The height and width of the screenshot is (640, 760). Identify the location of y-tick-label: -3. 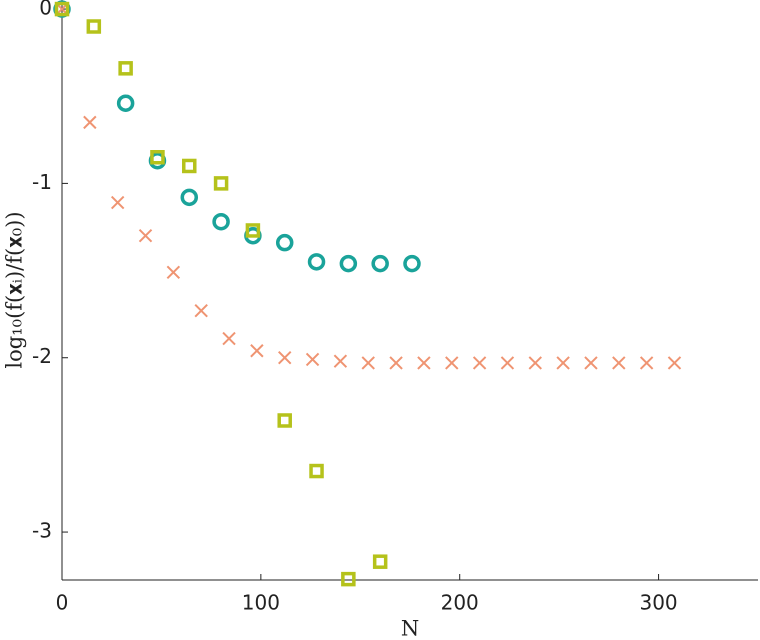
(42, 531).